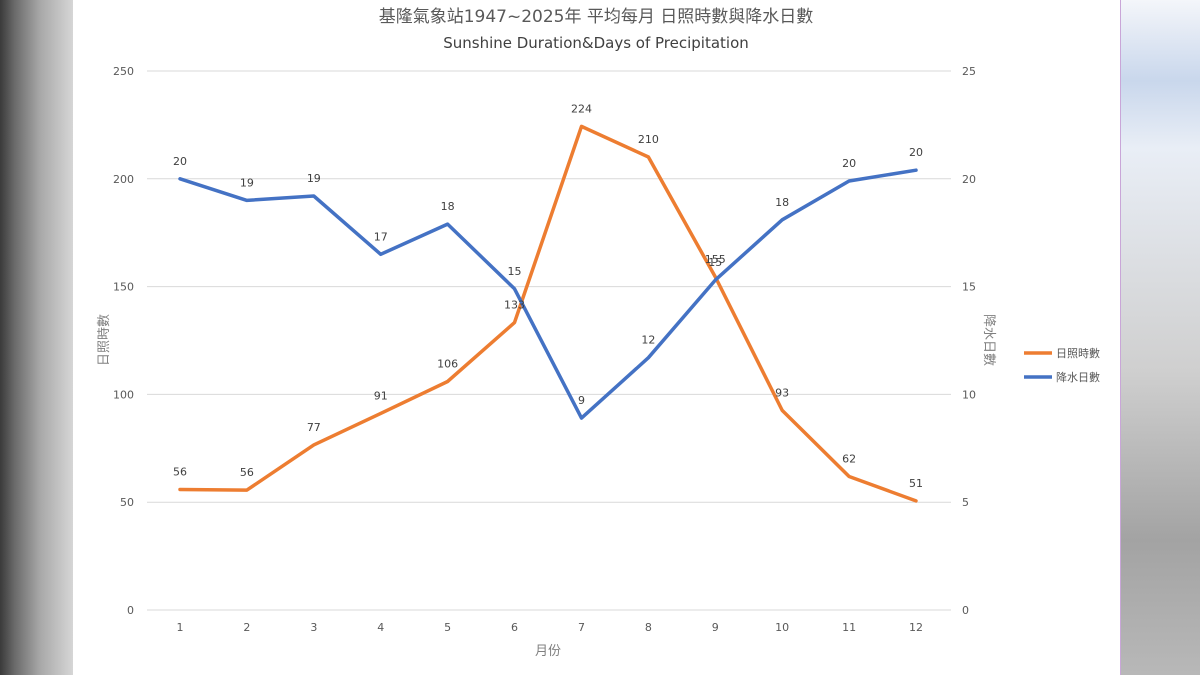 The height and width of the screenshot is (675, 1200). Describe the element at coordinates (123, 287) in the screenshot. I see `y-tick-left: 150` at that location.